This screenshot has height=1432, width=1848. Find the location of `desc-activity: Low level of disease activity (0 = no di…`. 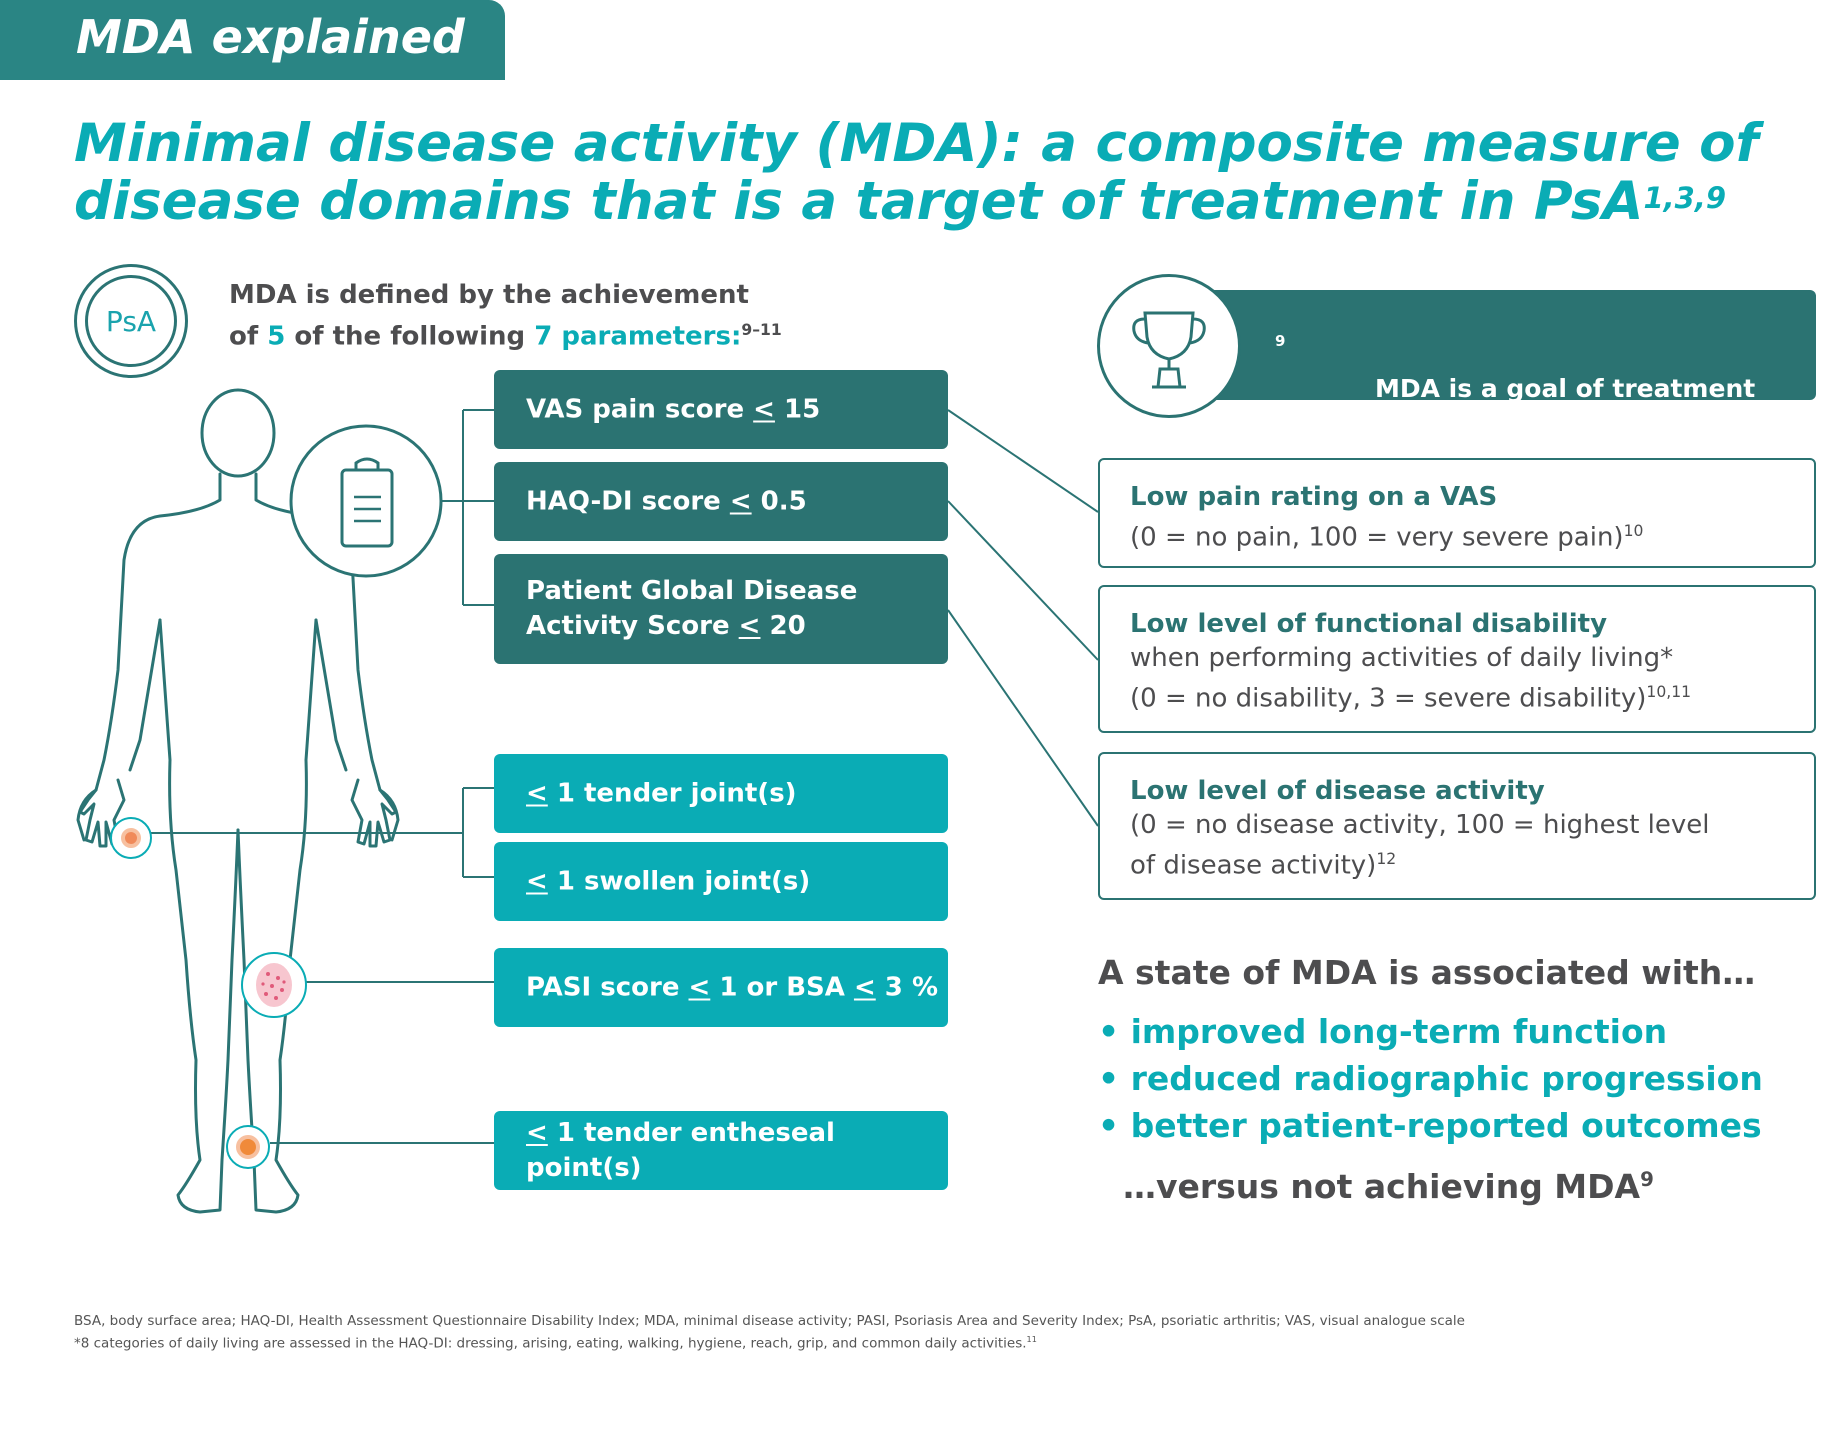

desc-activity: Low level of disease activity (0 = no di… is located at coordinates (1457, 826).